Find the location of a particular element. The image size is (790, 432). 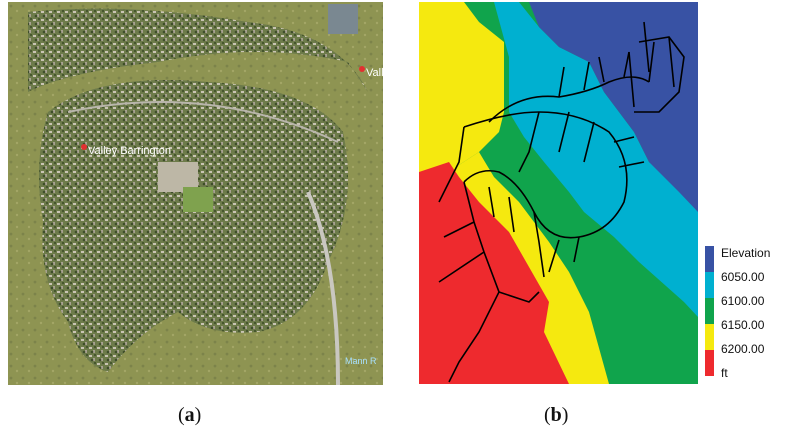

legend-label-6100: 6100.00 is located at coordinates (743, 301).